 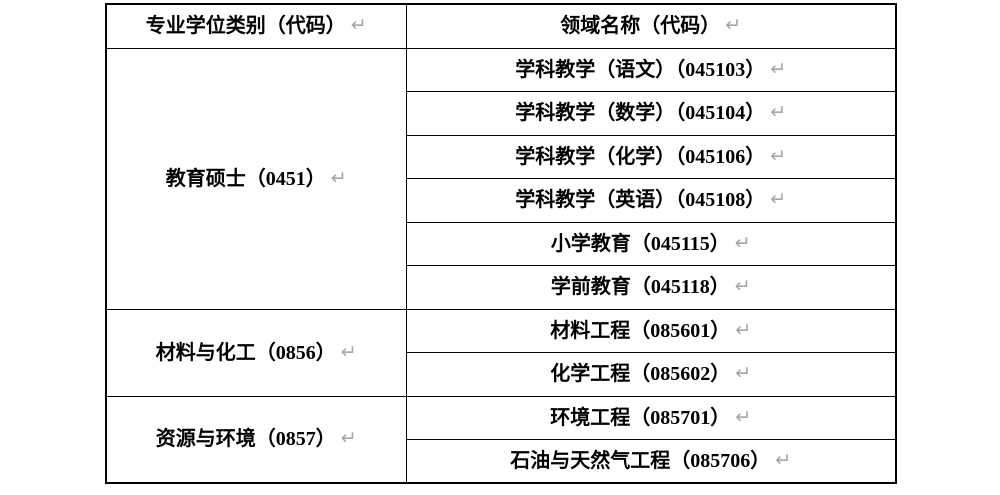 I want to click on field-cell: 环境工程（085701） ↵, so click(x=651, y=417).